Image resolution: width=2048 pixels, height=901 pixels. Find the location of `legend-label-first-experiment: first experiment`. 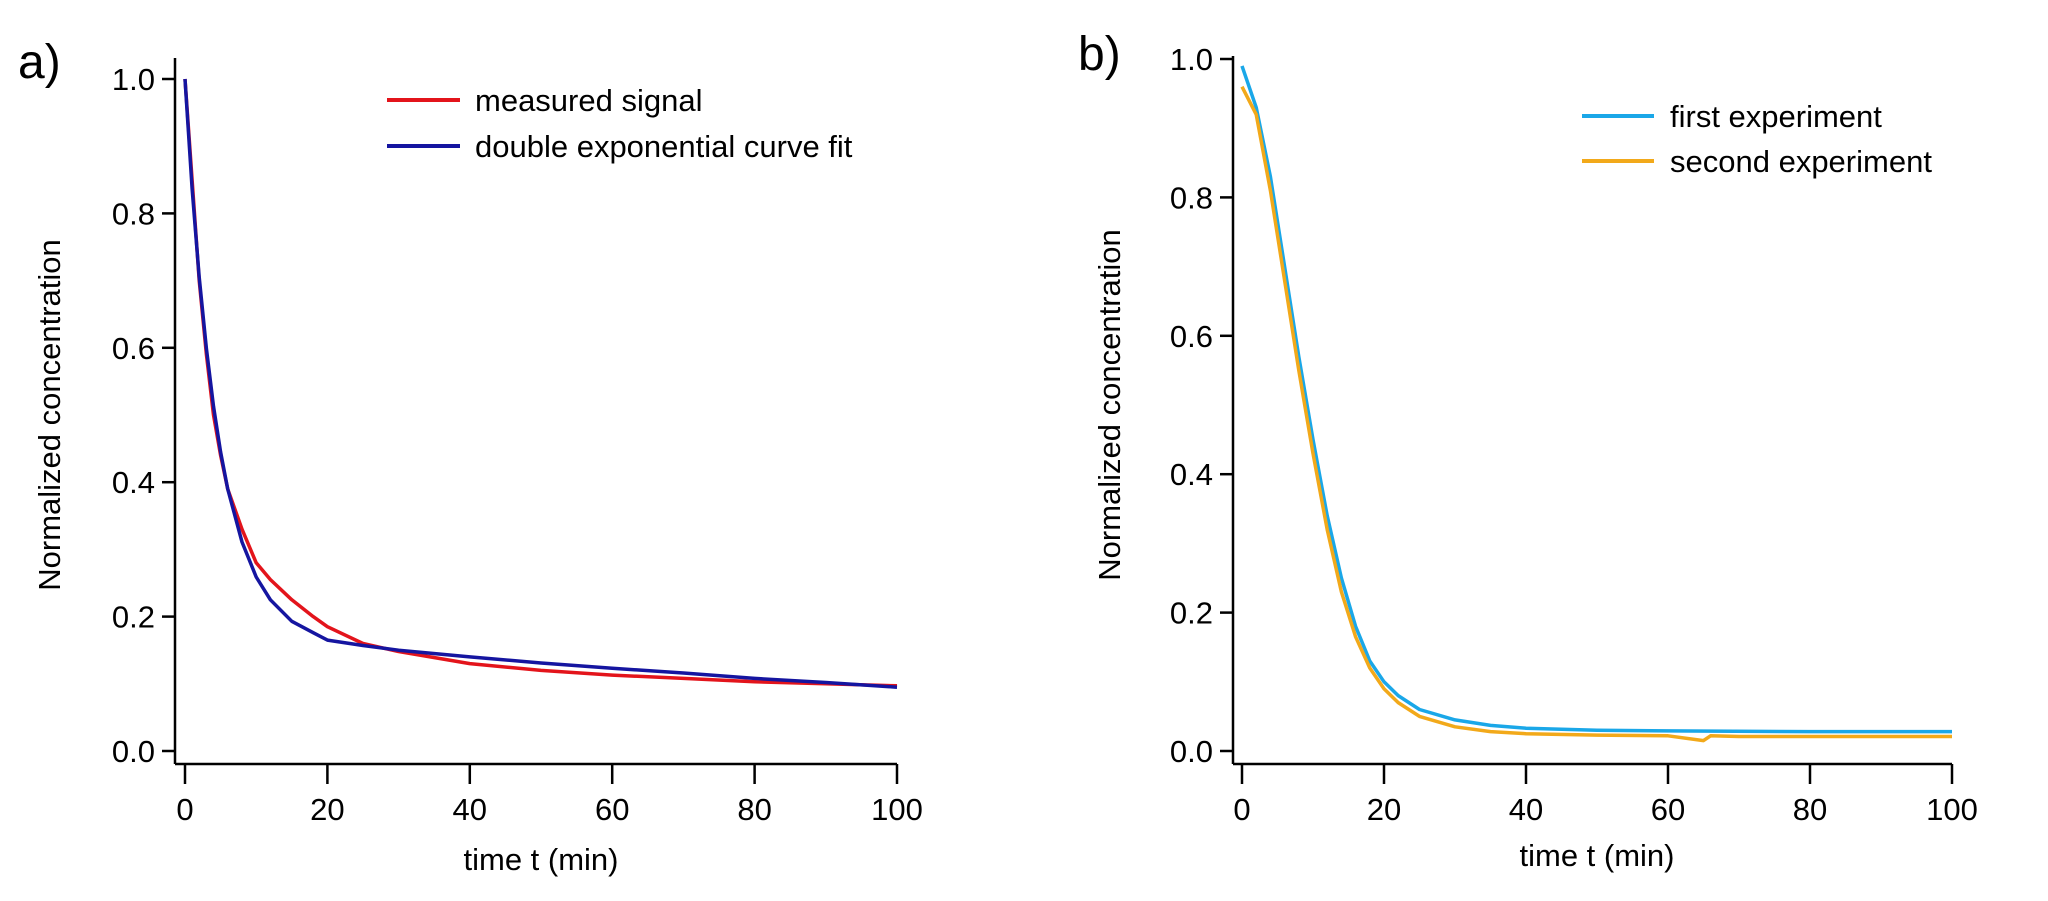

legend-label-first-experiment: first experiment is located at coordinates (1776, 116).